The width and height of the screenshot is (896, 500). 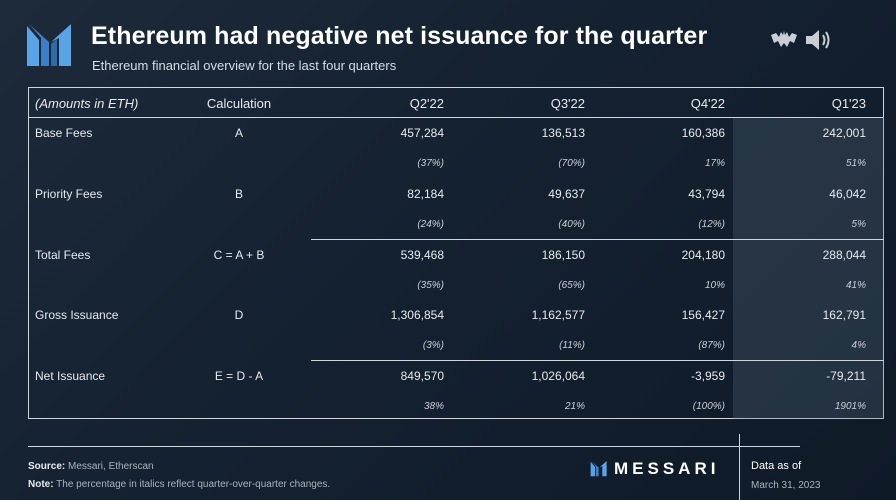 What do you see at coordinates (598, 469) in the screenshot?
I see `messari-mark-icon` at bounding box center [598, 469].